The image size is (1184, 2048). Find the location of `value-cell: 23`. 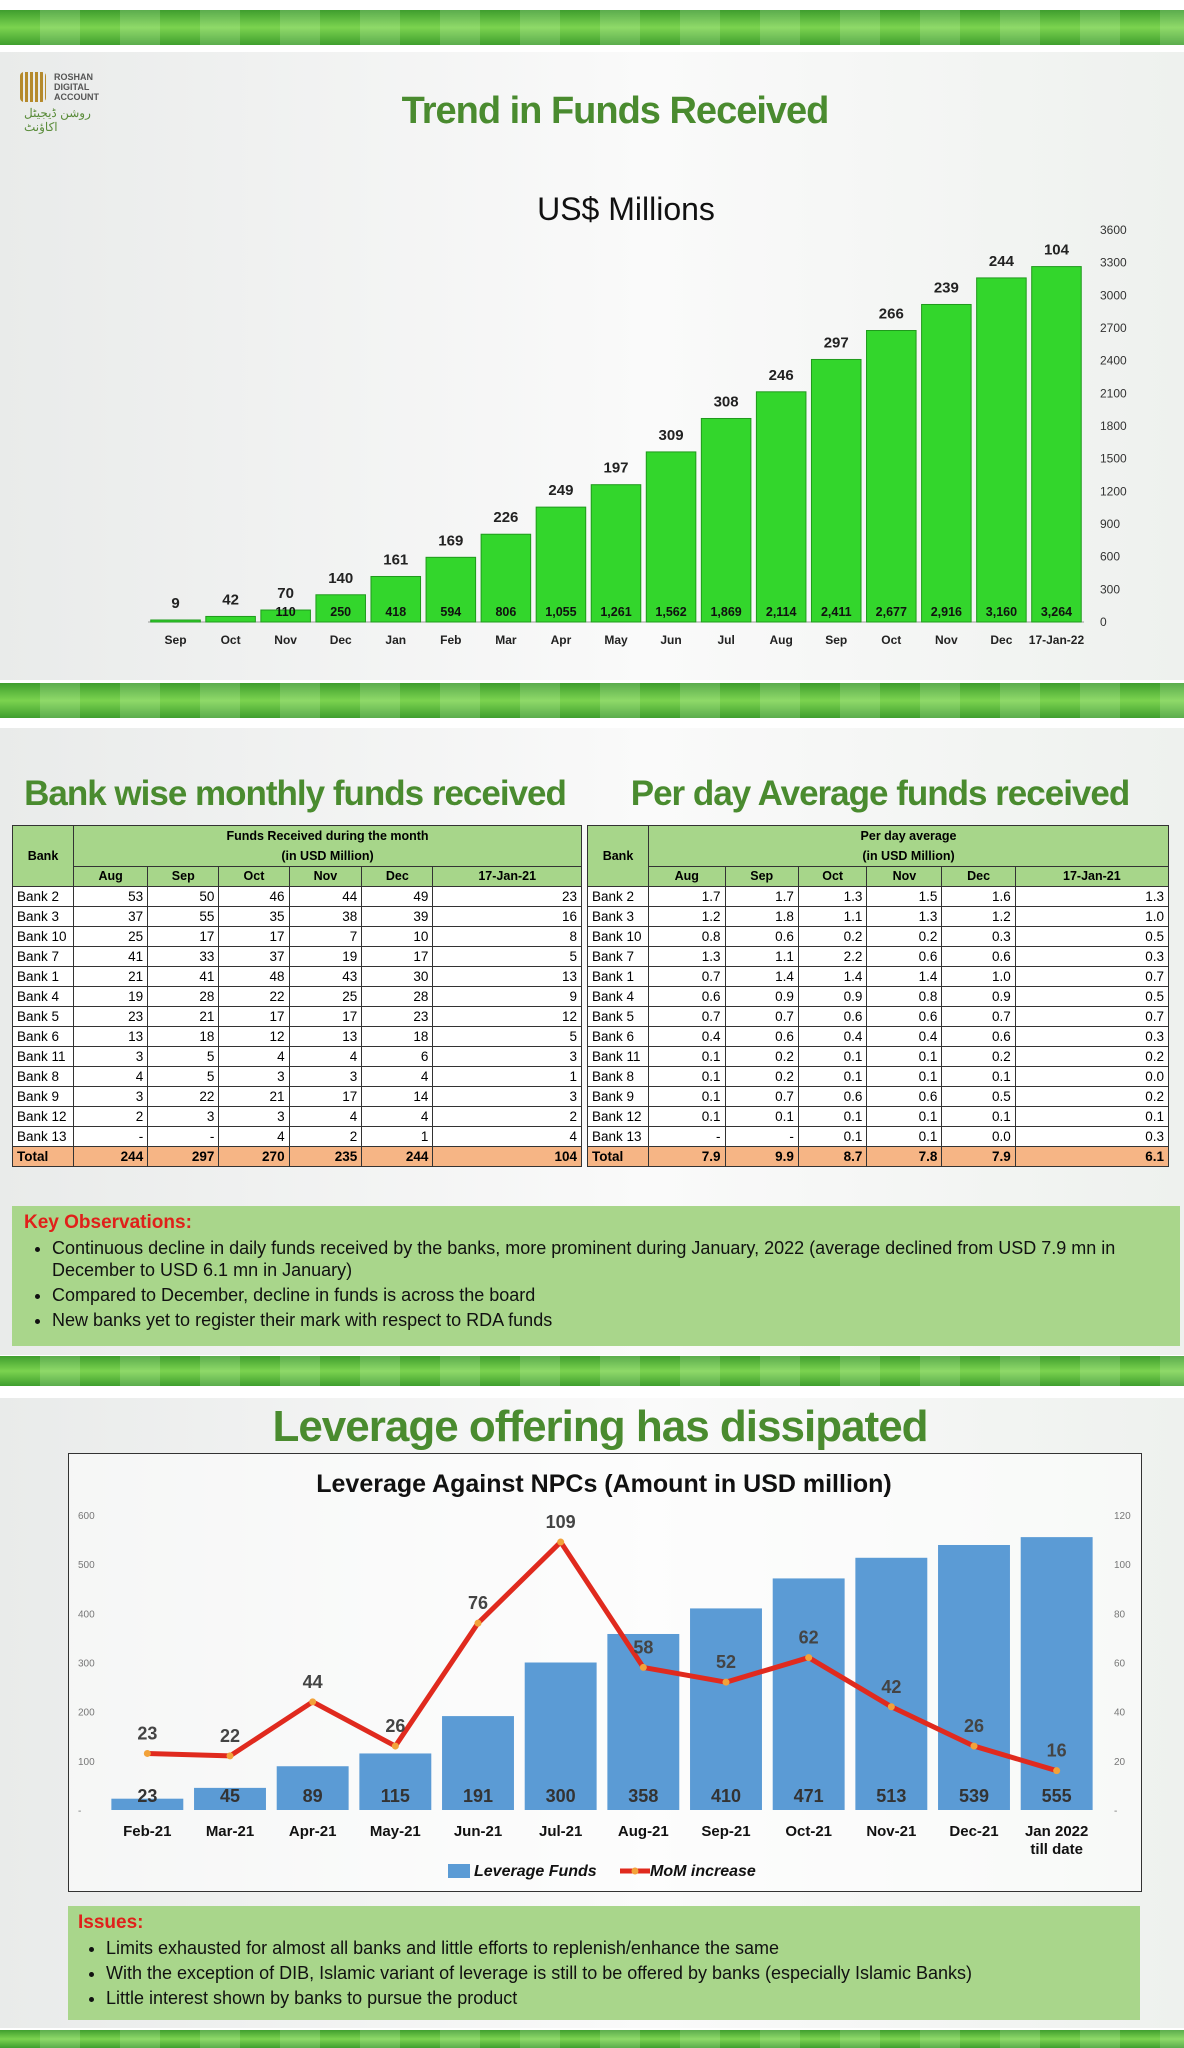

value-cell: 23 is located at coordinates (397, 1016).